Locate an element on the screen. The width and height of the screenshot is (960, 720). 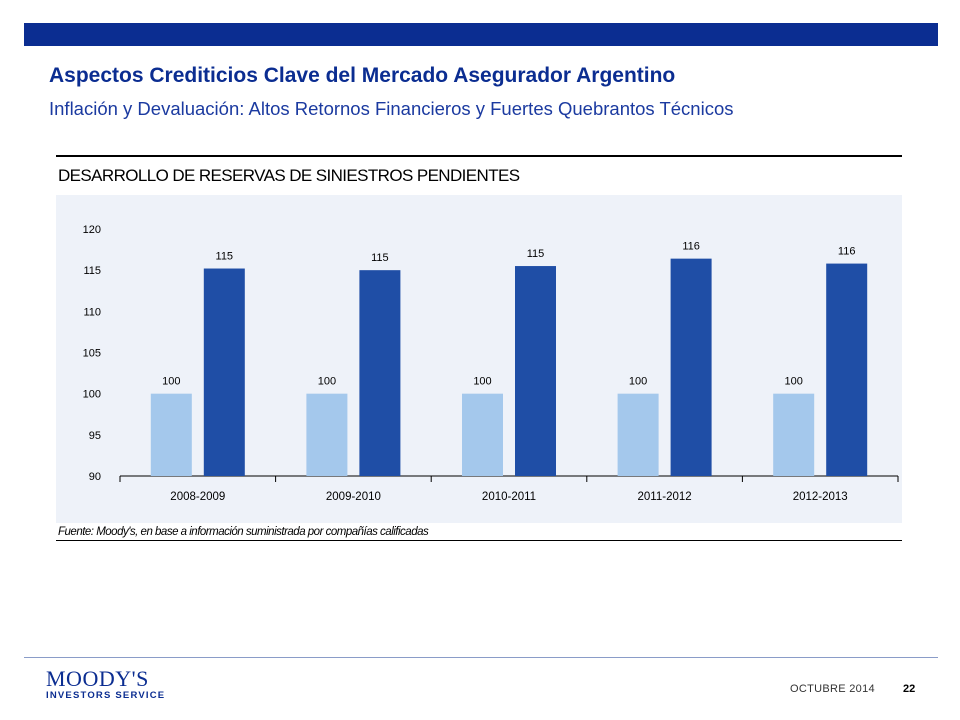
top-banner-bar is located at coordinates (481, 34).